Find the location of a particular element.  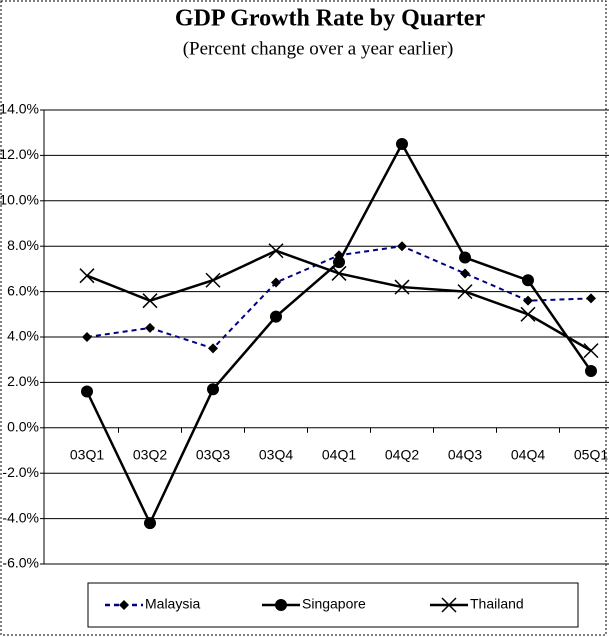

y-tick-label: 14.0% is located at coordinates (19, 109).